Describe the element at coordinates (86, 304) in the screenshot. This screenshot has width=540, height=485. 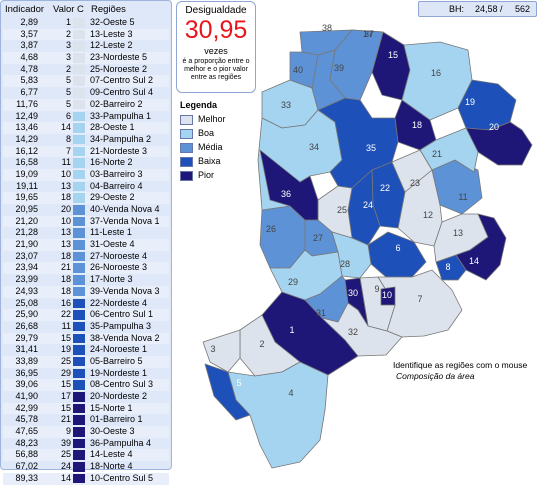
I see `table-row: 25,08 16 22-Nordeste 4` at that location.